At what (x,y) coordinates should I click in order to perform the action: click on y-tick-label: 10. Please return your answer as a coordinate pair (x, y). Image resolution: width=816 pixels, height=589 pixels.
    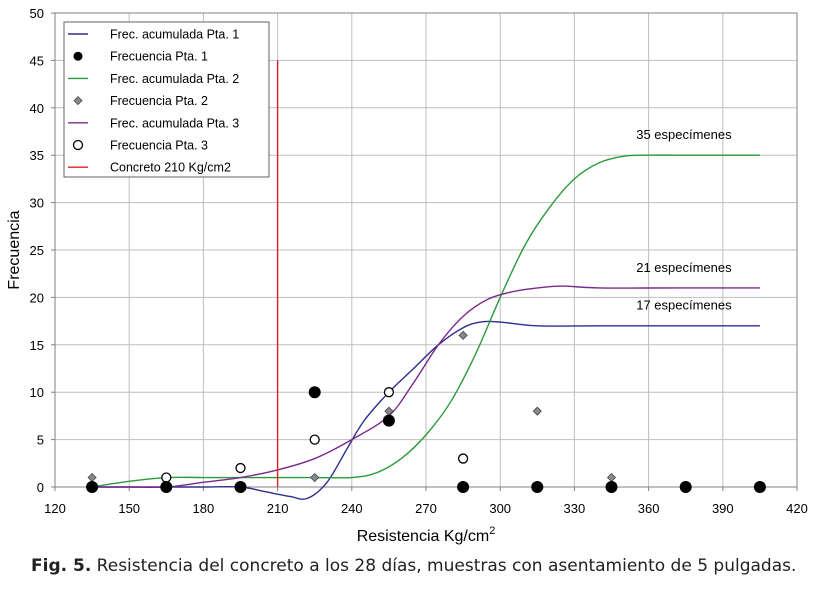
    Looking at the image, I should click on (37, 392).